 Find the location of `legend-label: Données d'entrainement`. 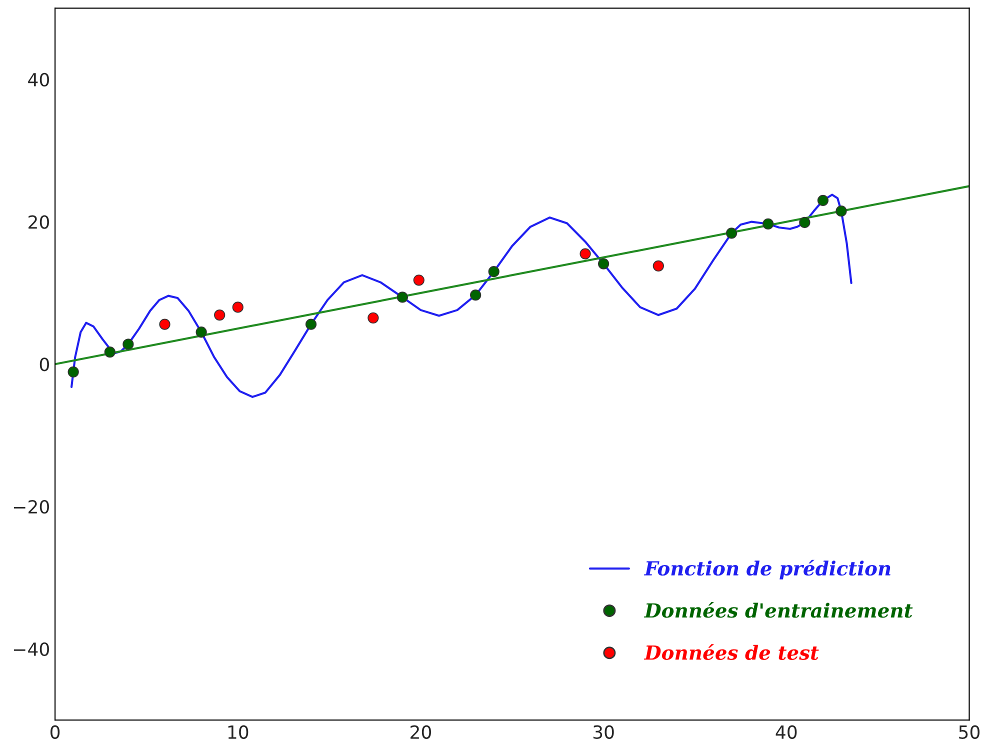

legend-label: Données d'entrainement is located at coordinates (778, 610).